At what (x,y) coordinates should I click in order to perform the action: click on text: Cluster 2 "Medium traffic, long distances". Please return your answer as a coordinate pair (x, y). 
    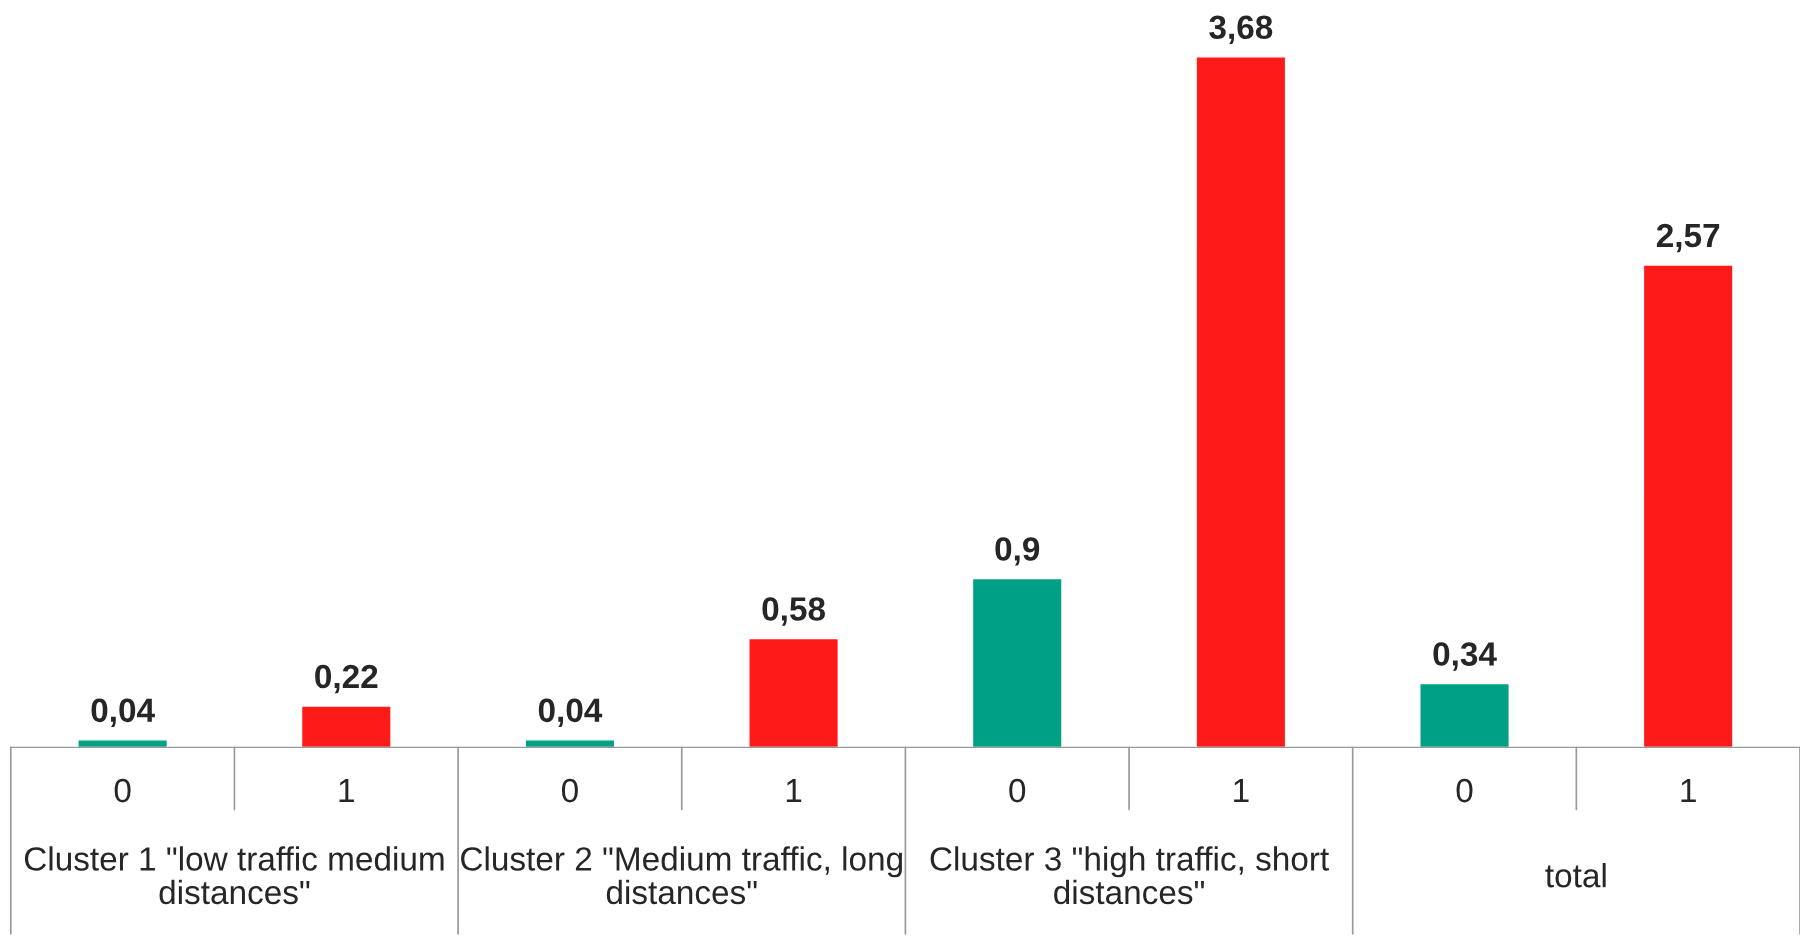
    Looking at the image, I should click on (681, 875).